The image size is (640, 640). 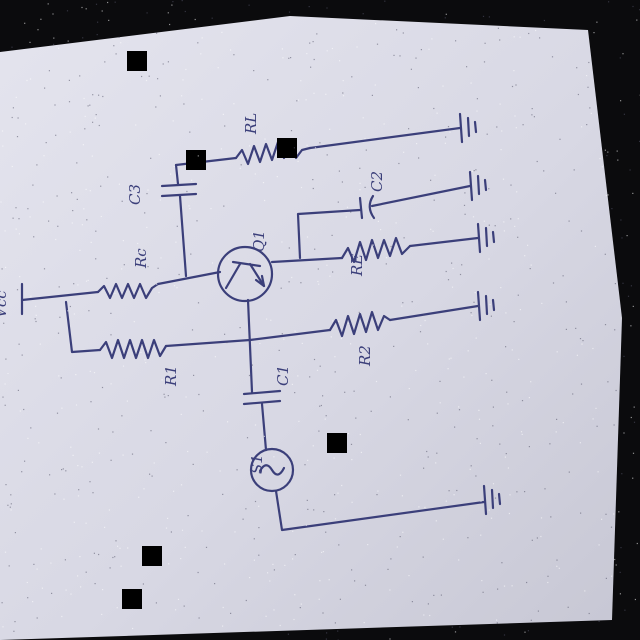 I want to click on ground-icon, so click(x=478, y=186).